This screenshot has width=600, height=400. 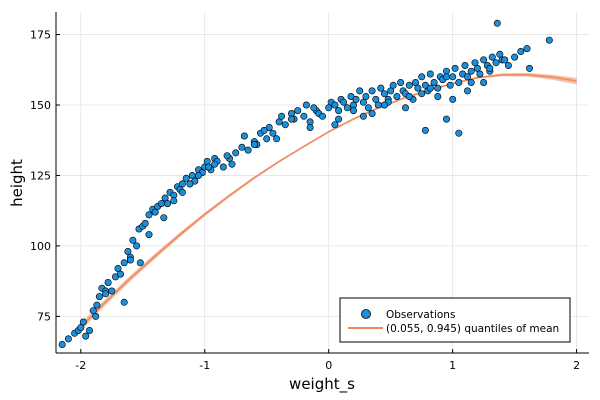 What do you see at coordinates (366, 314) in the screenshot?
I see `legend-observations-marker` at bounding box center [366, 314].